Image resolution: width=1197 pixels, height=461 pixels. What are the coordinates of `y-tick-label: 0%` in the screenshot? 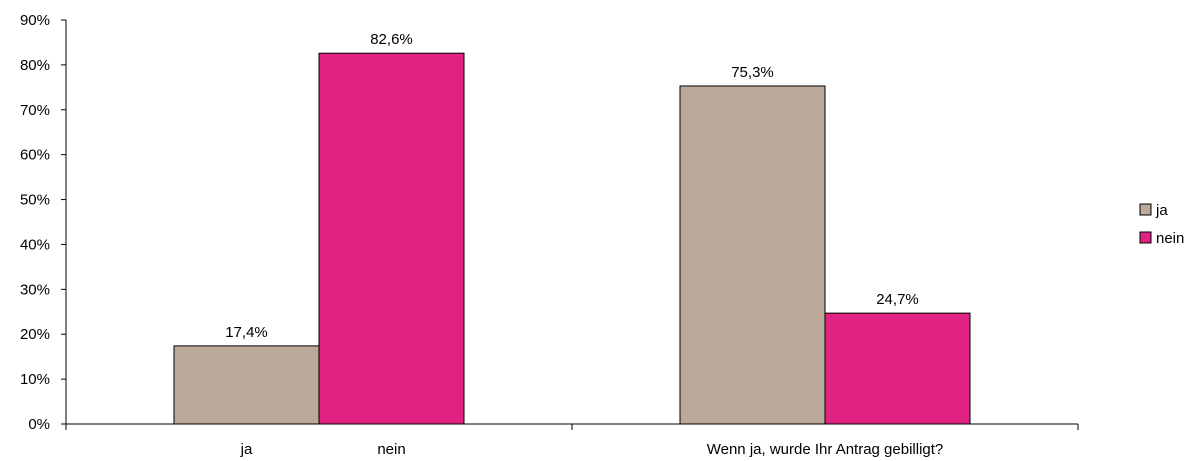 It's located at (39, 424).